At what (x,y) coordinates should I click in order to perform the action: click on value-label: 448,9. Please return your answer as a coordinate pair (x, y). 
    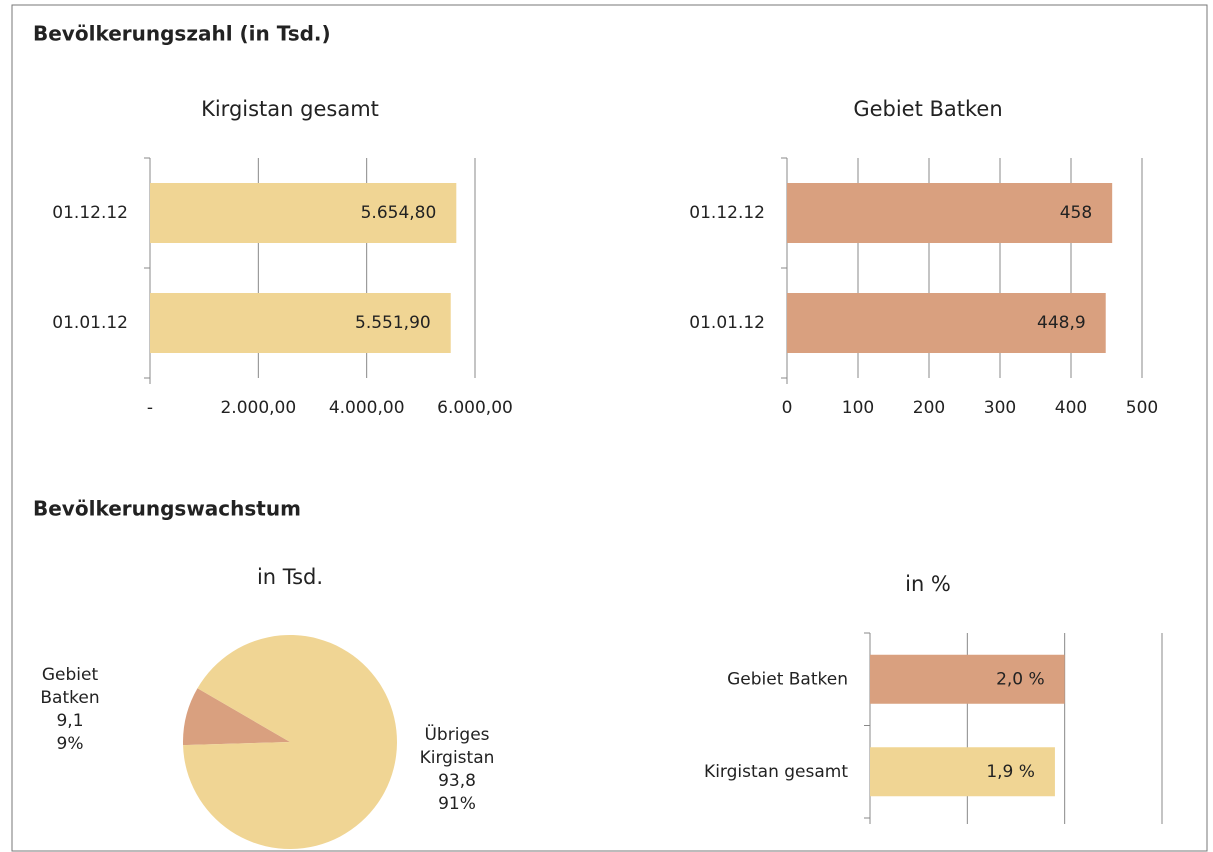
    Looking at the image, I should click on (1061, 323).